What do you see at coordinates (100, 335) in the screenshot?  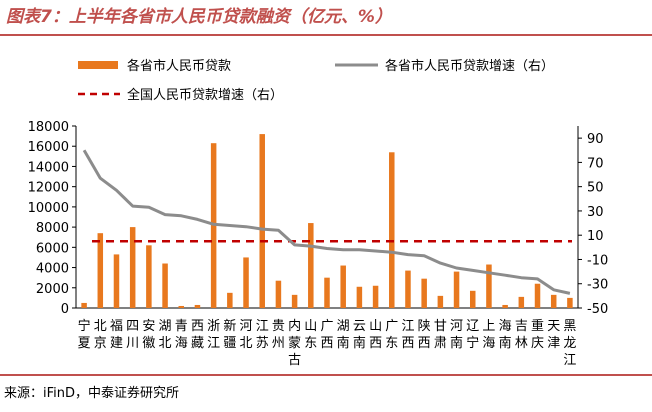 I see `x-tick-label: 北京` at bounding box center [100, 335].